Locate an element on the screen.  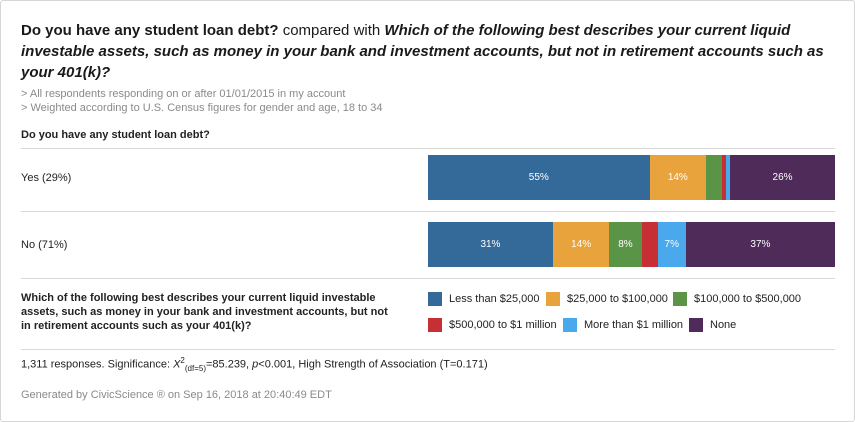
stacked-bar-no: 31% 14% 8% 7% 37% is located at coordinates (631, 244).